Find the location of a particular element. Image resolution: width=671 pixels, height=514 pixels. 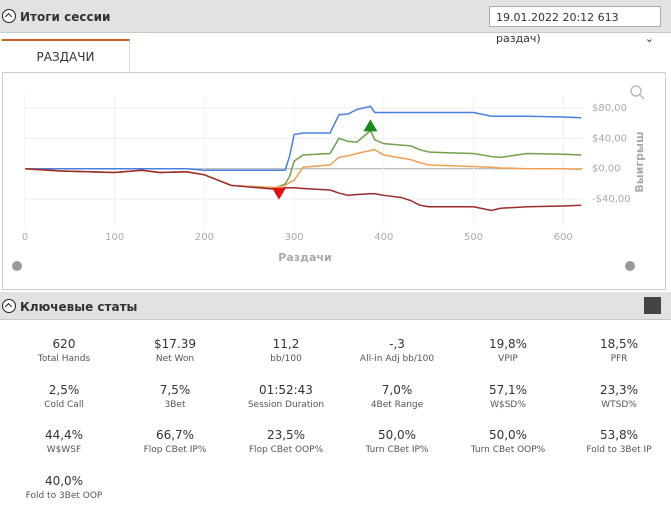

session-dropdown: 19.01.2022 20:12 613 раздач) ⌄ is located at coordinates (575, 25).